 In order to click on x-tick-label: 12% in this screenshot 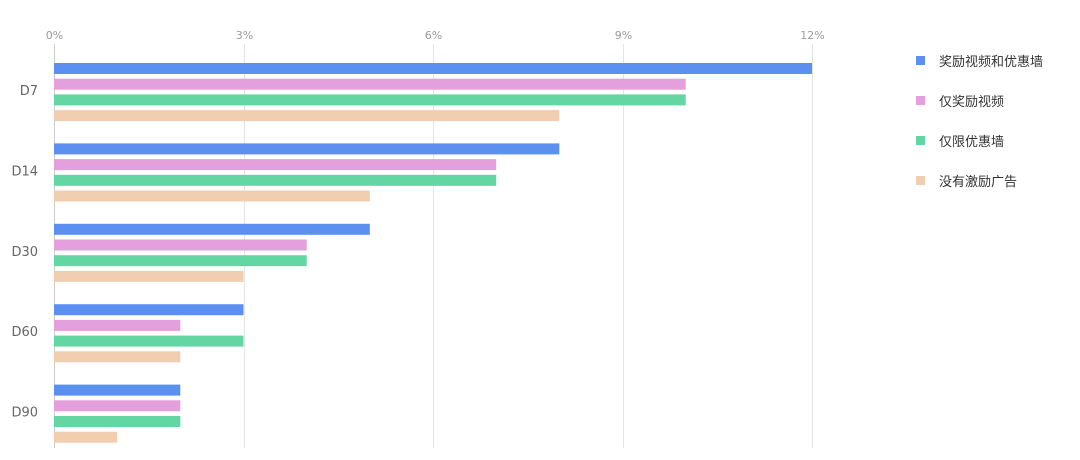, I will do `click(812, 35)`.